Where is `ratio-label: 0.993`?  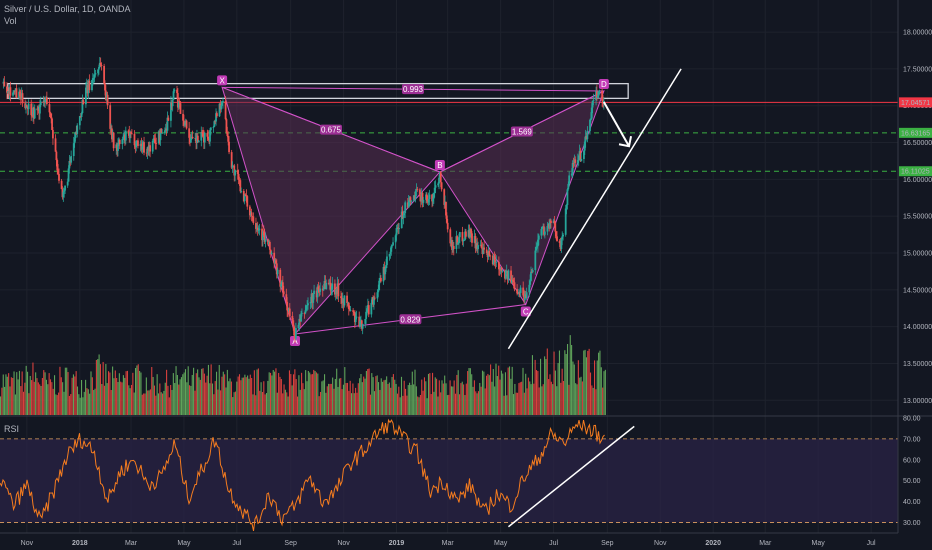 ratio-label: 0.993 is located at coordinates (413, 89).